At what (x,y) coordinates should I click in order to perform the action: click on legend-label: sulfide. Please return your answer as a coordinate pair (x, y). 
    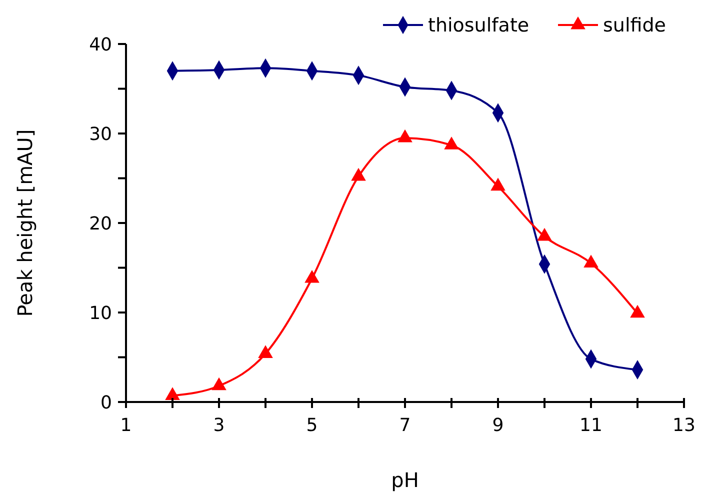
    Looking at the image, I should click on (634, 25).